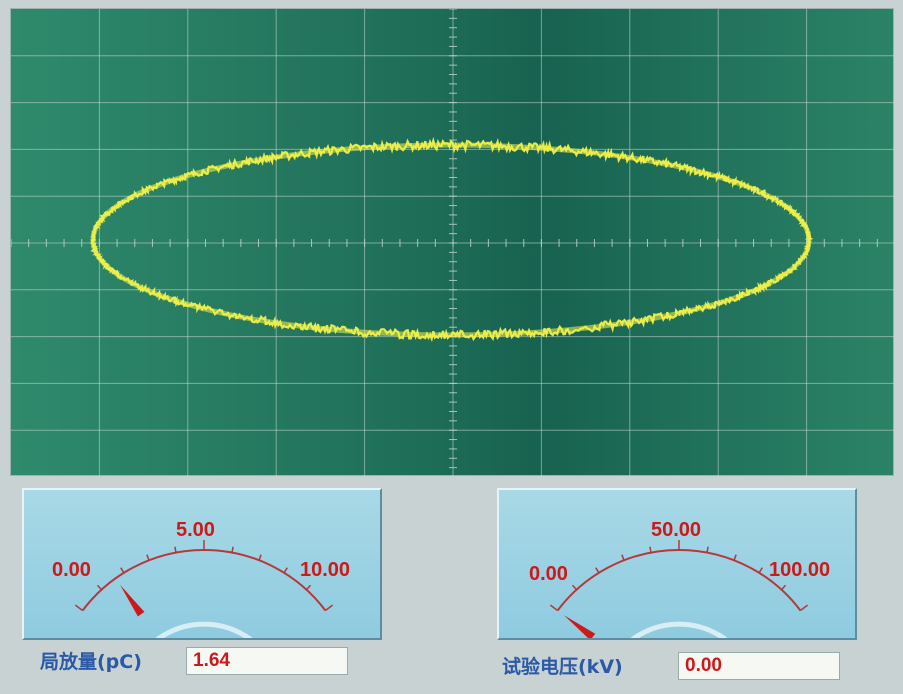  Describe the element at coordinates (91, 662) in the screenshot. I see `pd-value-label: 局放量(pC)` at that location.